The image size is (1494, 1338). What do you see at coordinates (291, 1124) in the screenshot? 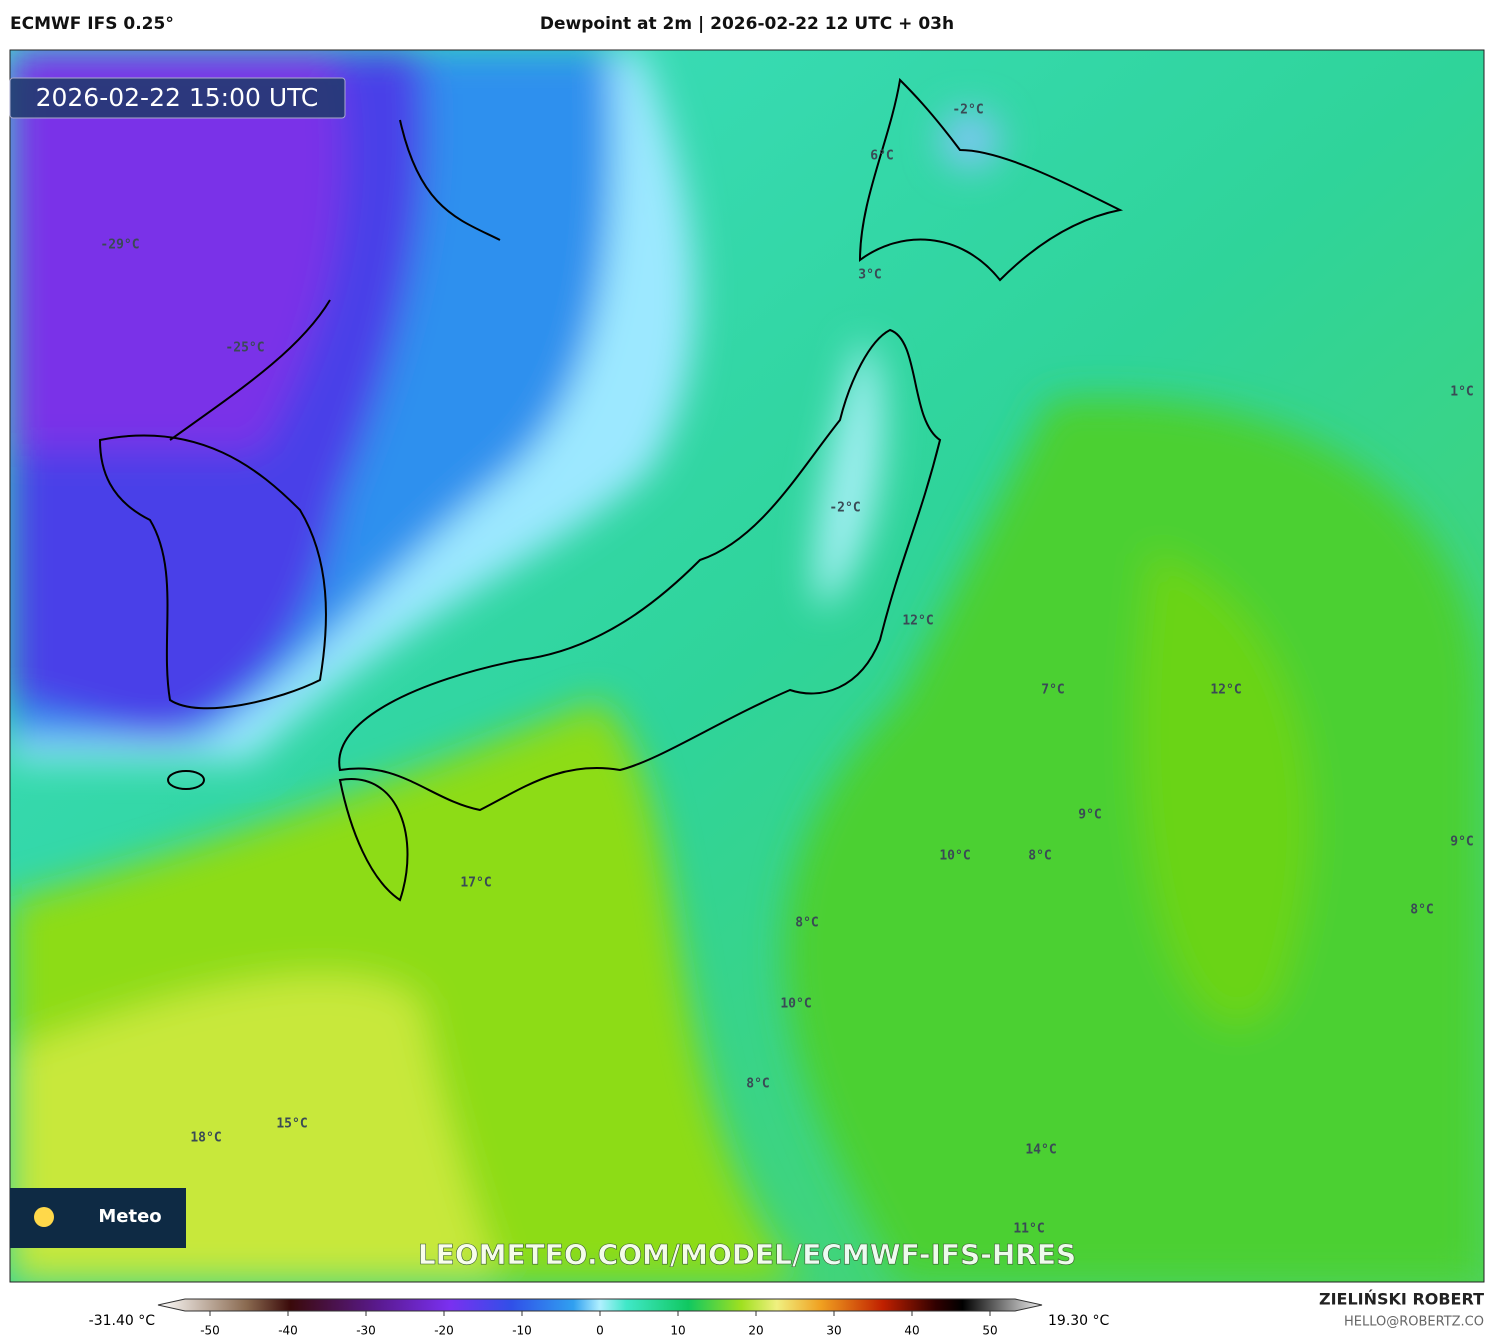
I see `contour-label: 15°C` at bounding box center [291, 1124].